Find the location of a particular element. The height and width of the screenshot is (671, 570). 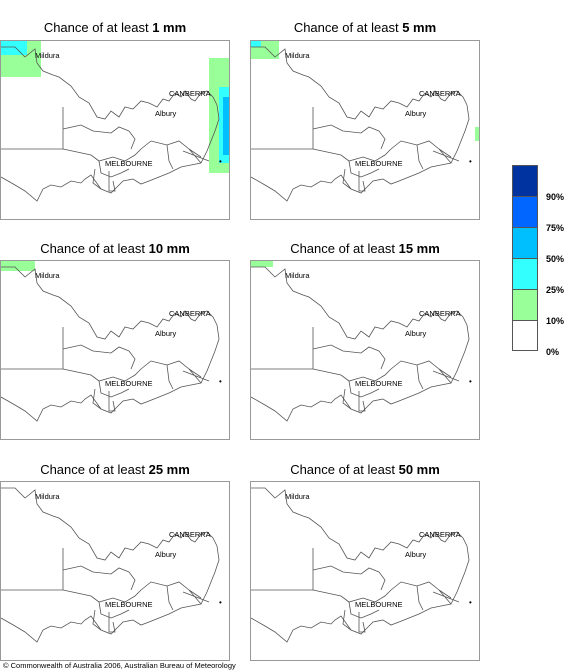

legend-label-90: 90% is located at coordinates (555, 197).